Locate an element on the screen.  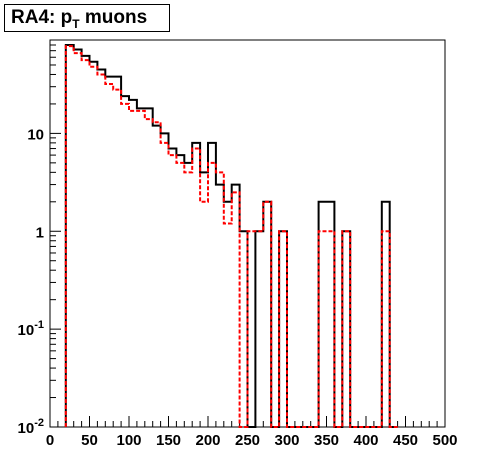
chart-title-subscript: T is located at coordinates (76, 24).